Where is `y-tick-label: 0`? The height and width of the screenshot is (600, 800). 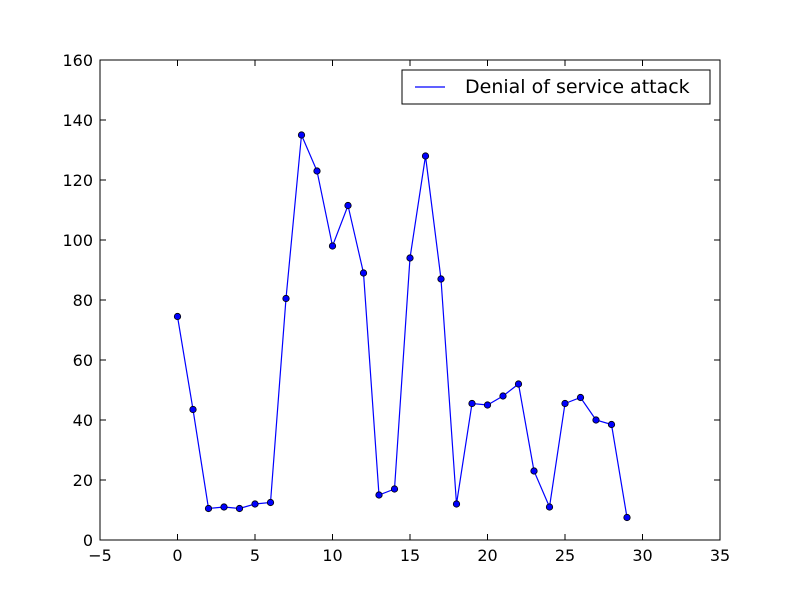
y-tick-label: 0 is located at coordinates (88, 540).